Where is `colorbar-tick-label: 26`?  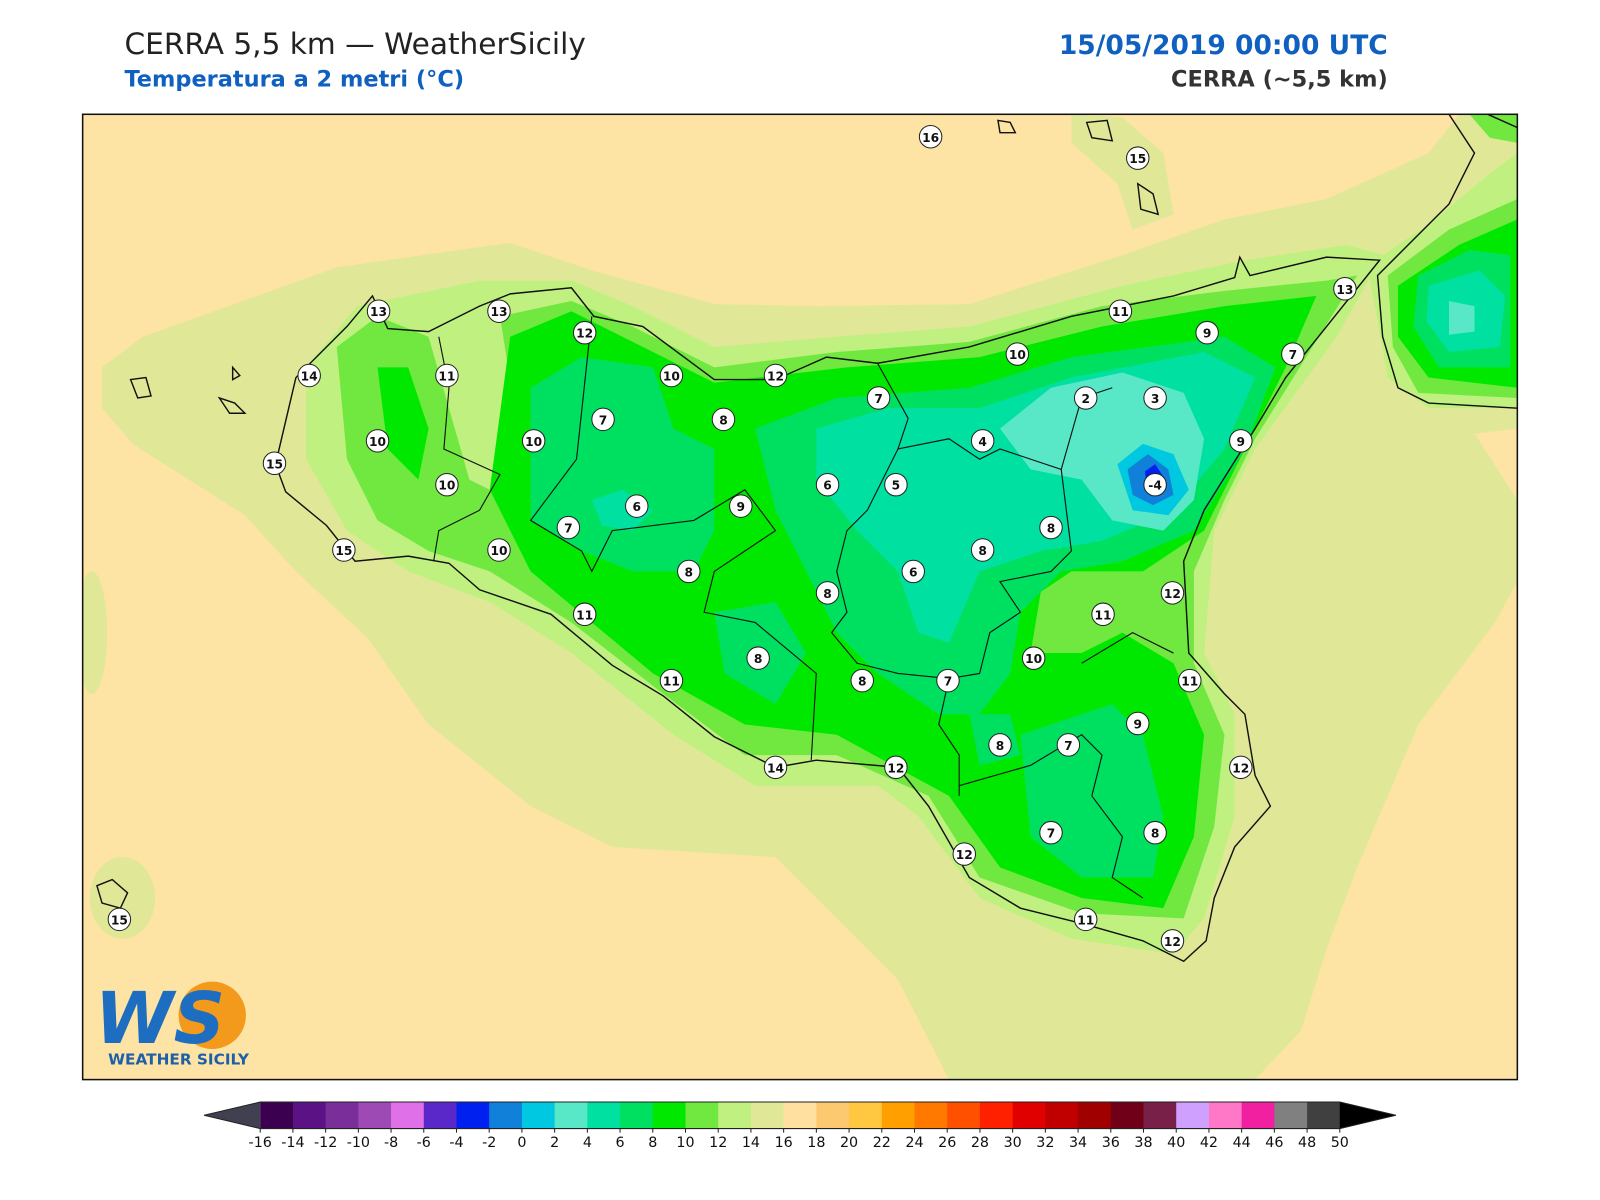
colorbar-tick-label: 26 is located at coordinates (947, 1143).